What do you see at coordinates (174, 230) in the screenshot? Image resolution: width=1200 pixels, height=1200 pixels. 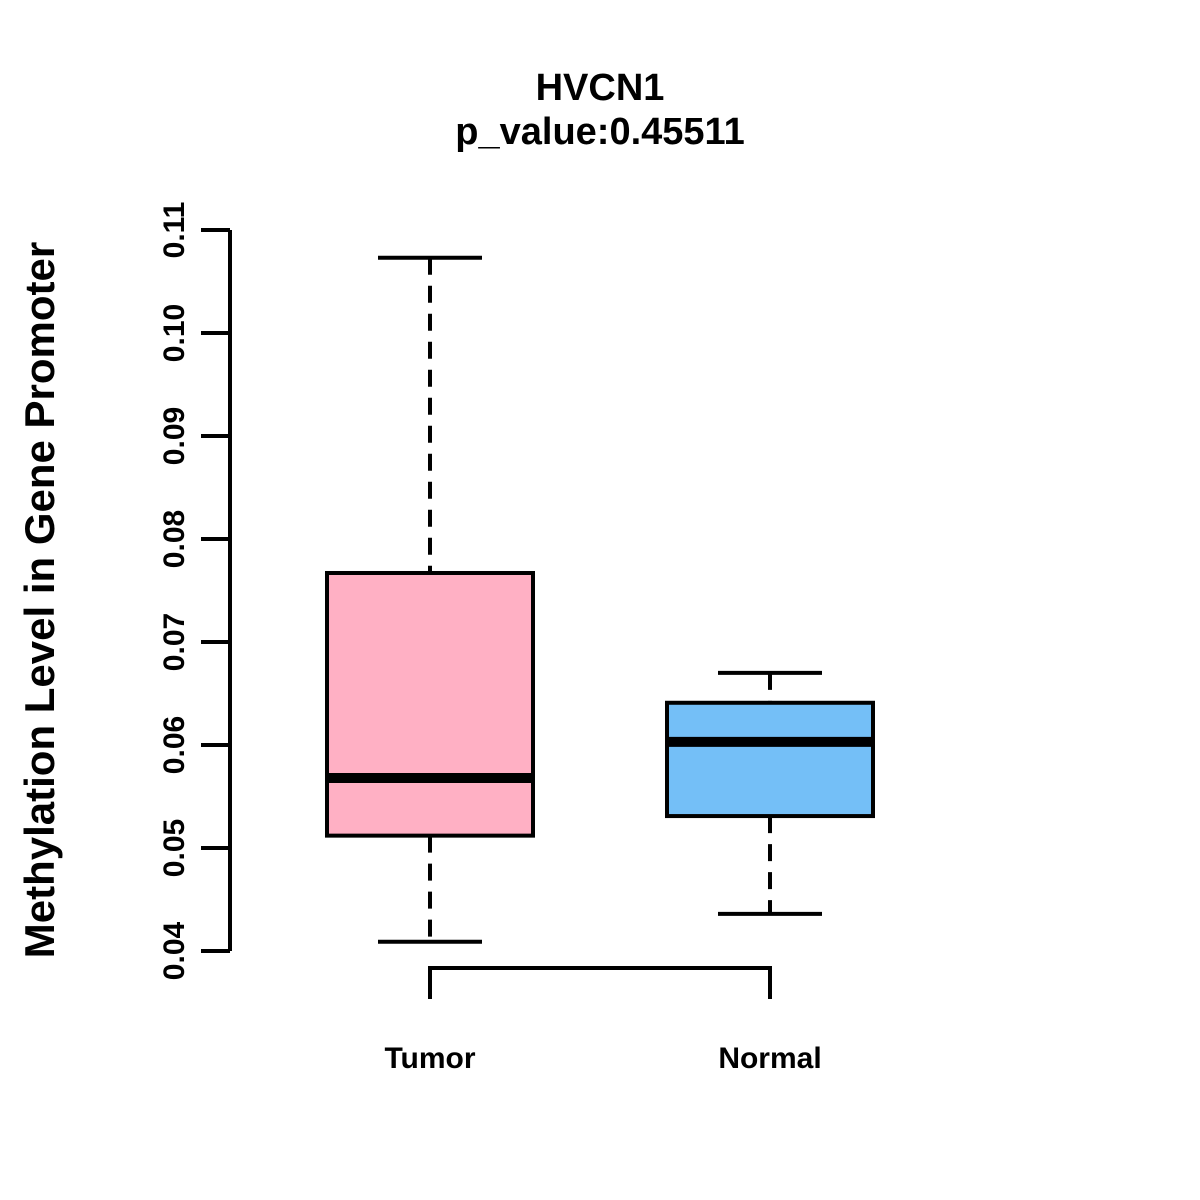 I see `y-tick-label: 0.11` at bounding box center [174, 230].